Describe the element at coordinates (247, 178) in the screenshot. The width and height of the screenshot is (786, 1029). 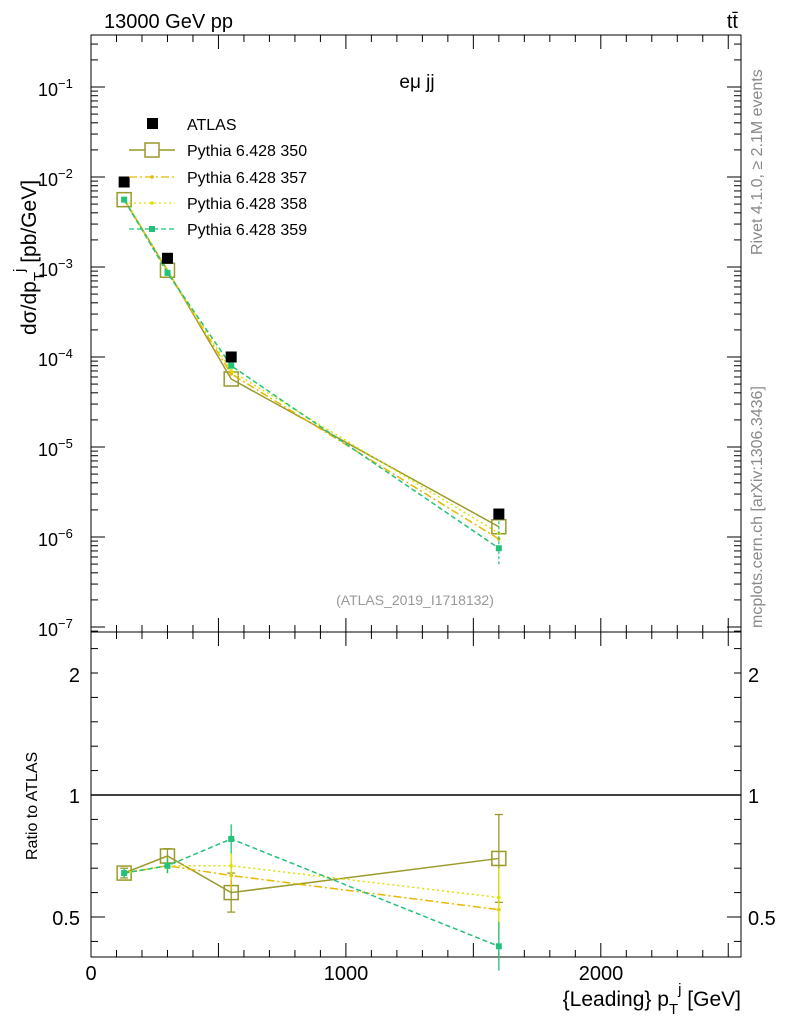
I see `legend-label-357: Pythia 6.428 357` at that location.